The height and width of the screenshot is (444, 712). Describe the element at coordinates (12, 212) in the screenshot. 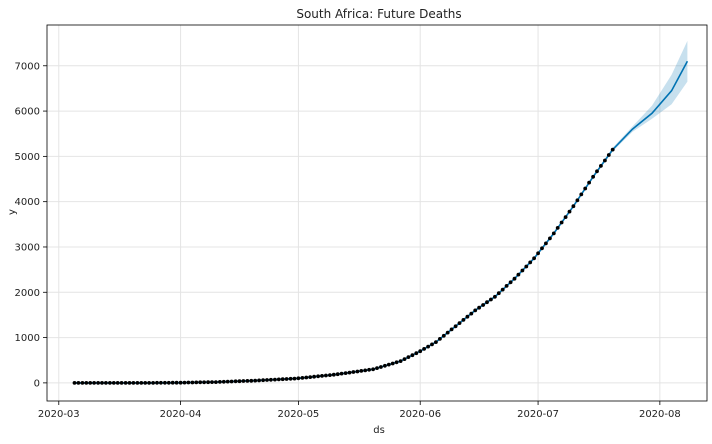

I see `y-axis-label: y` at that location.